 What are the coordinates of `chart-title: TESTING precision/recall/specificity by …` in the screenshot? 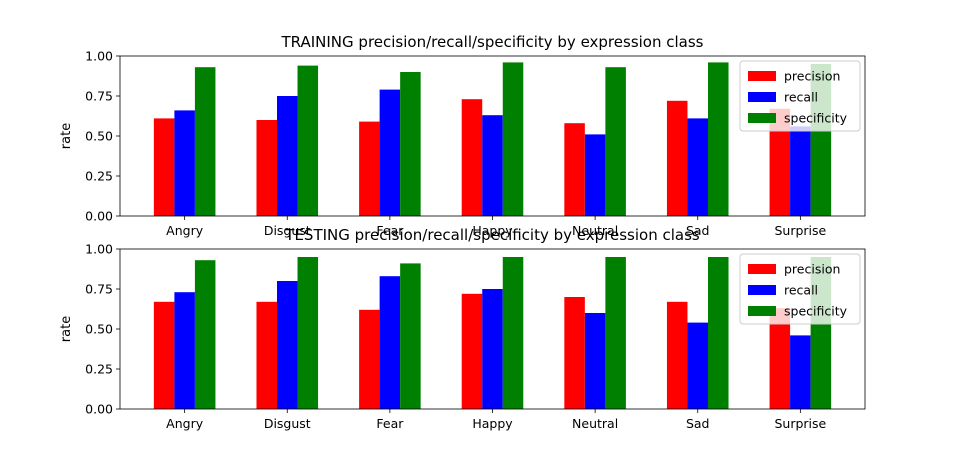 It's located at (492, 235).